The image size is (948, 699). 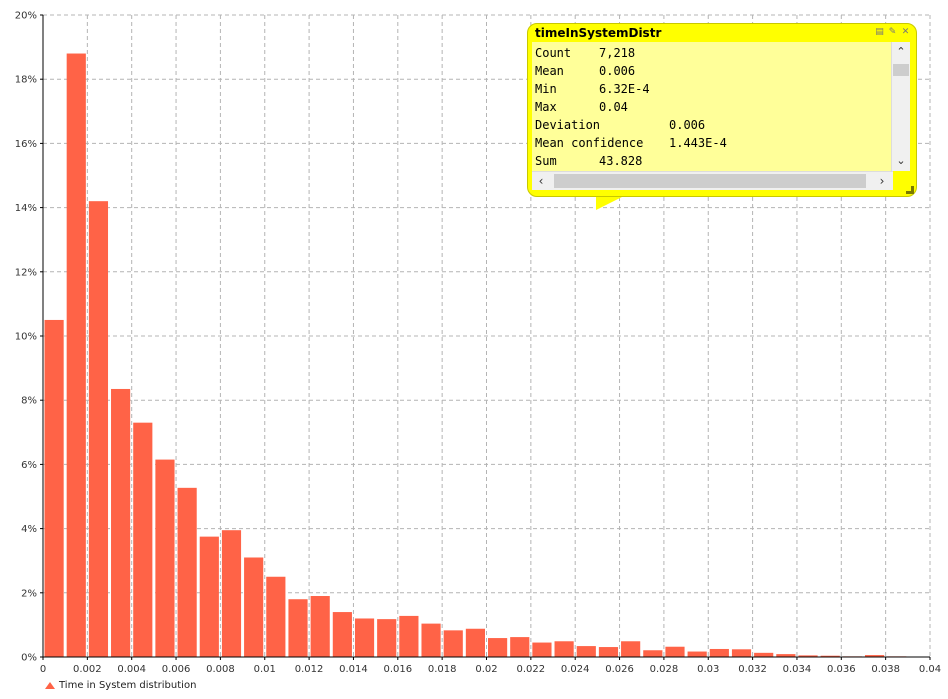 I want to click on stat-key: Min, so click(x=546, y=89).